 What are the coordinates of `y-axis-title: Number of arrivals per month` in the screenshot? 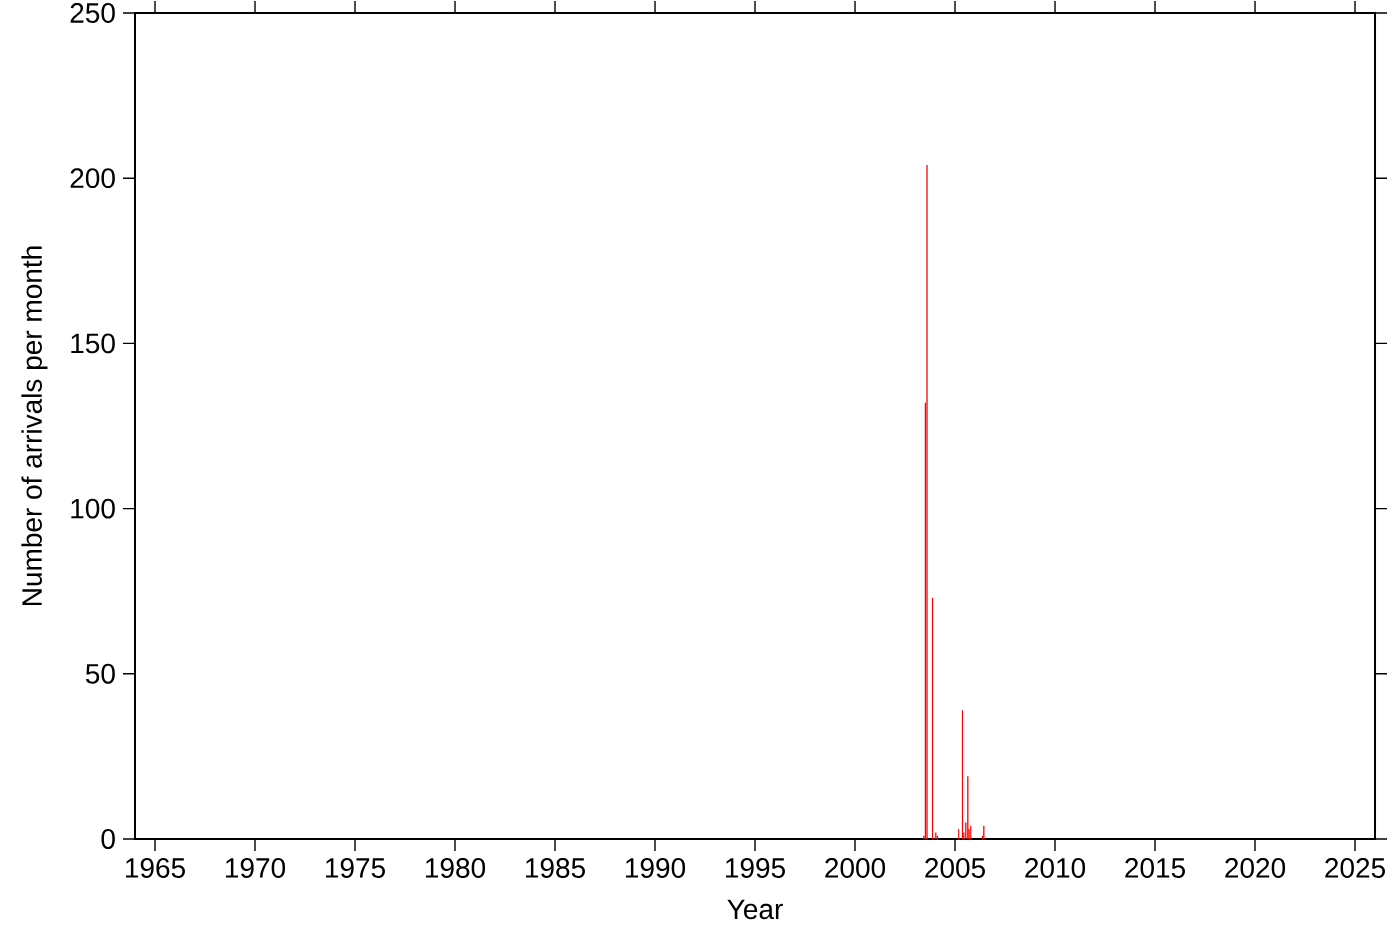 It's located at (34, 425).